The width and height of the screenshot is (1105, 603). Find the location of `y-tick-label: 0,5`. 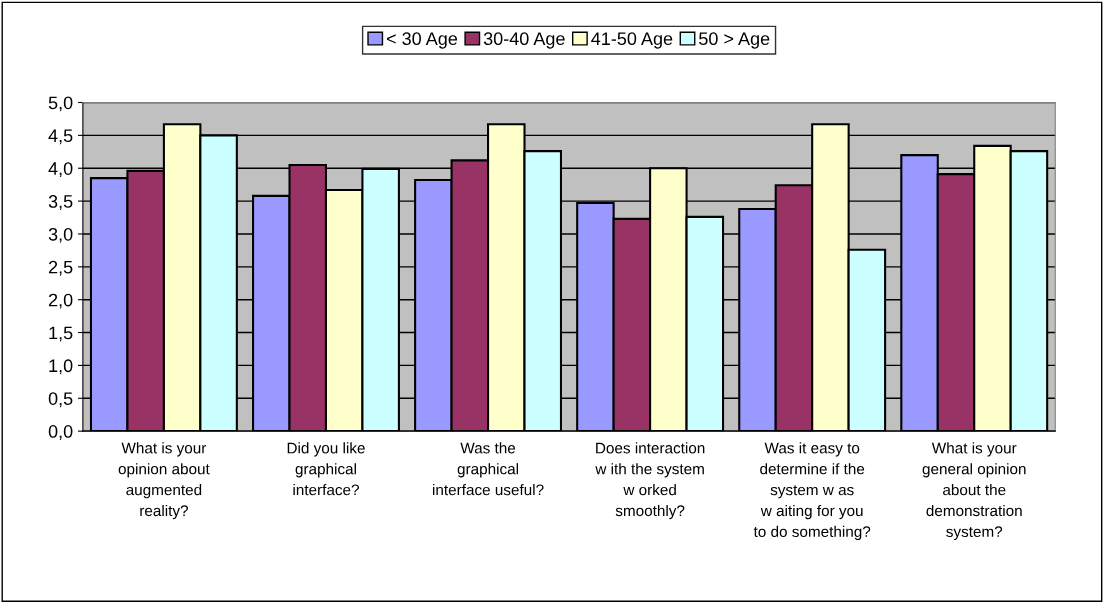

y-tick-label: 0,5 is located at coordinates (60, 400).